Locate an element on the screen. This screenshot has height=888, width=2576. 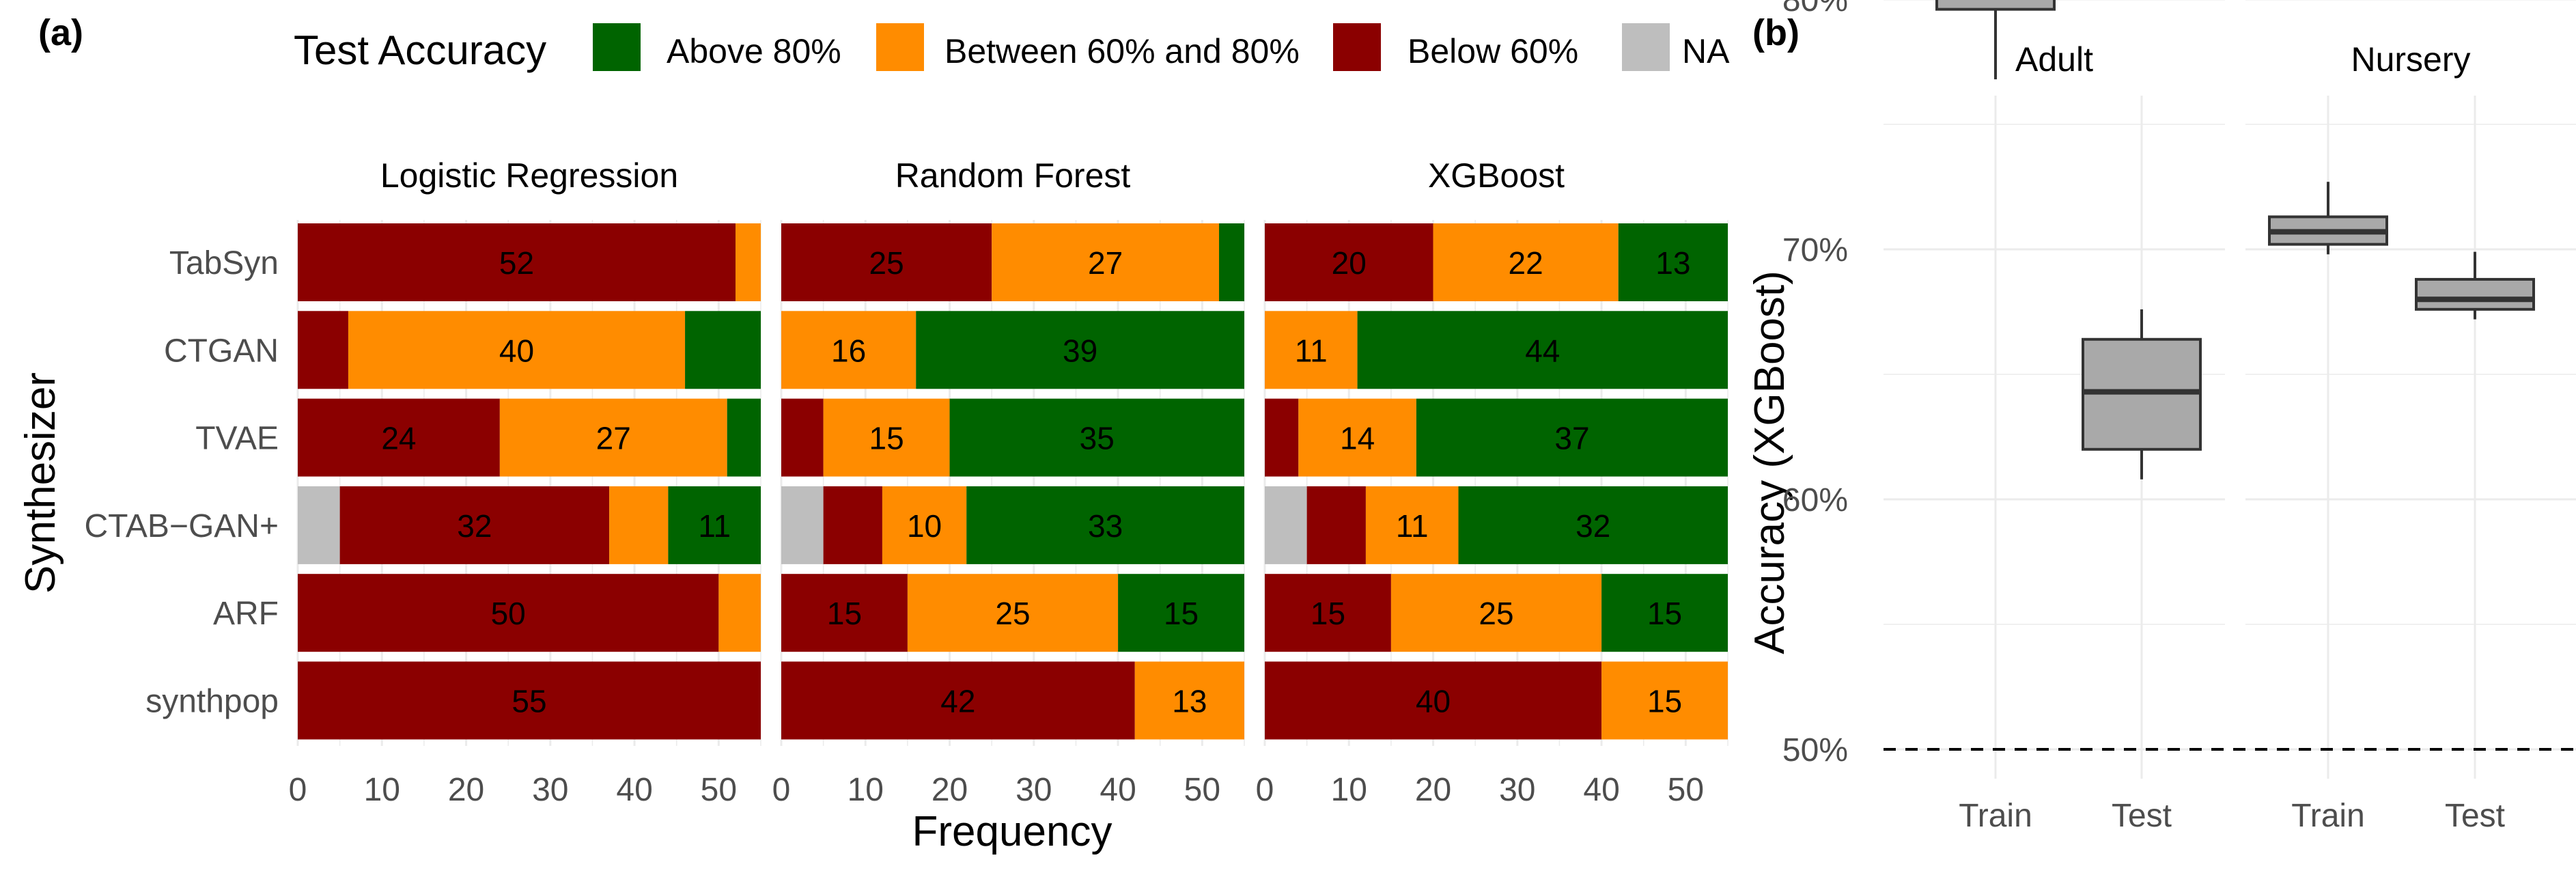
legend-title: Test Accuracy is located at coordinates (420, 50).